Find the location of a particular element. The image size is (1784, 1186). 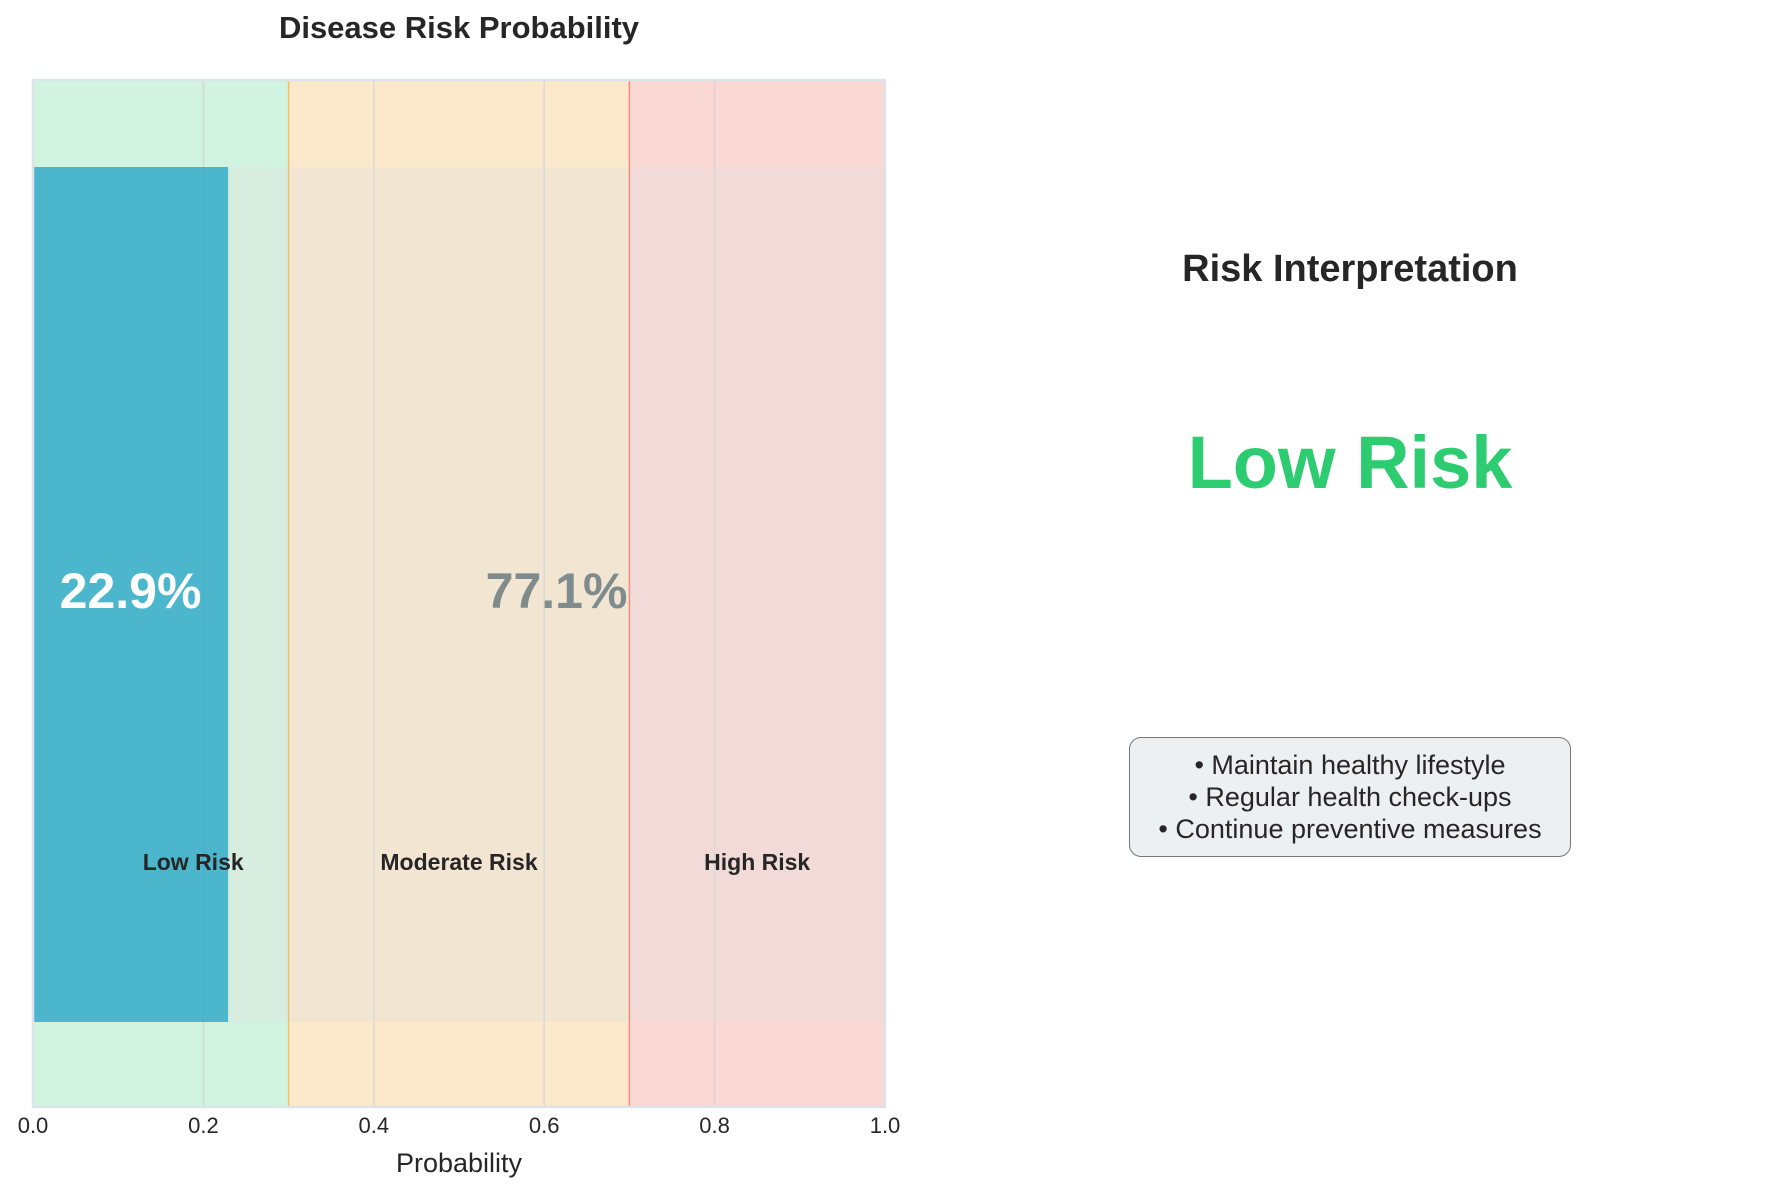

chart-title: Disease Risk Probability is located at coordinates (459, 27).